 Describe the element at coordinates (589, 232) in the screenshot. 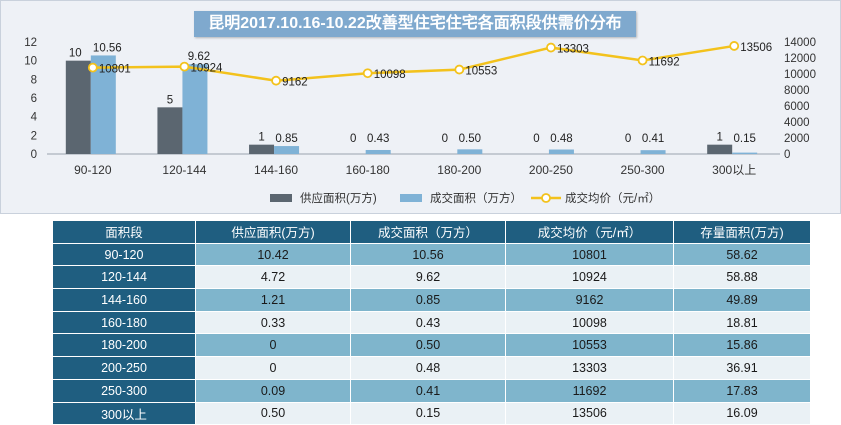

I see `table-header-cell: 成交均价（元/㎡）` at that location.